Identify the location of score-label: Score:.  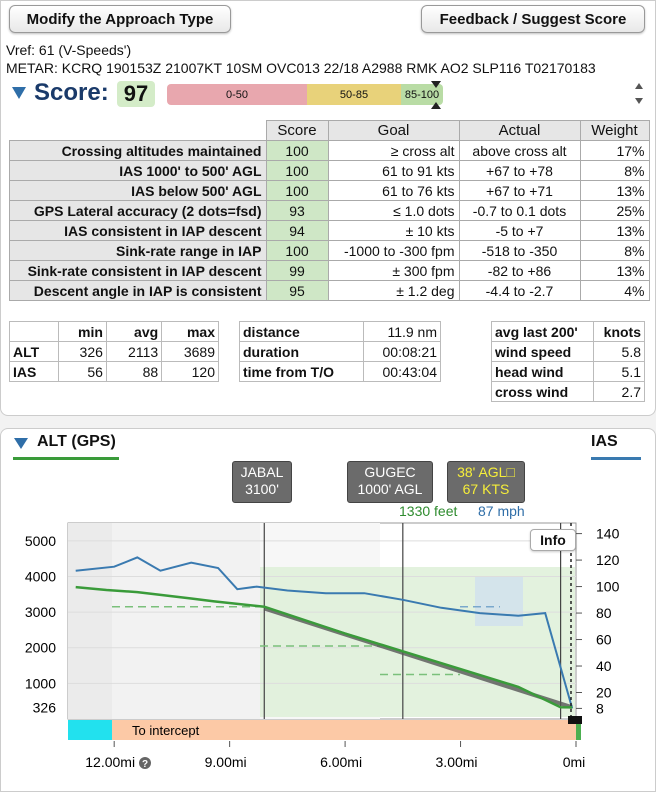
(71, 92).